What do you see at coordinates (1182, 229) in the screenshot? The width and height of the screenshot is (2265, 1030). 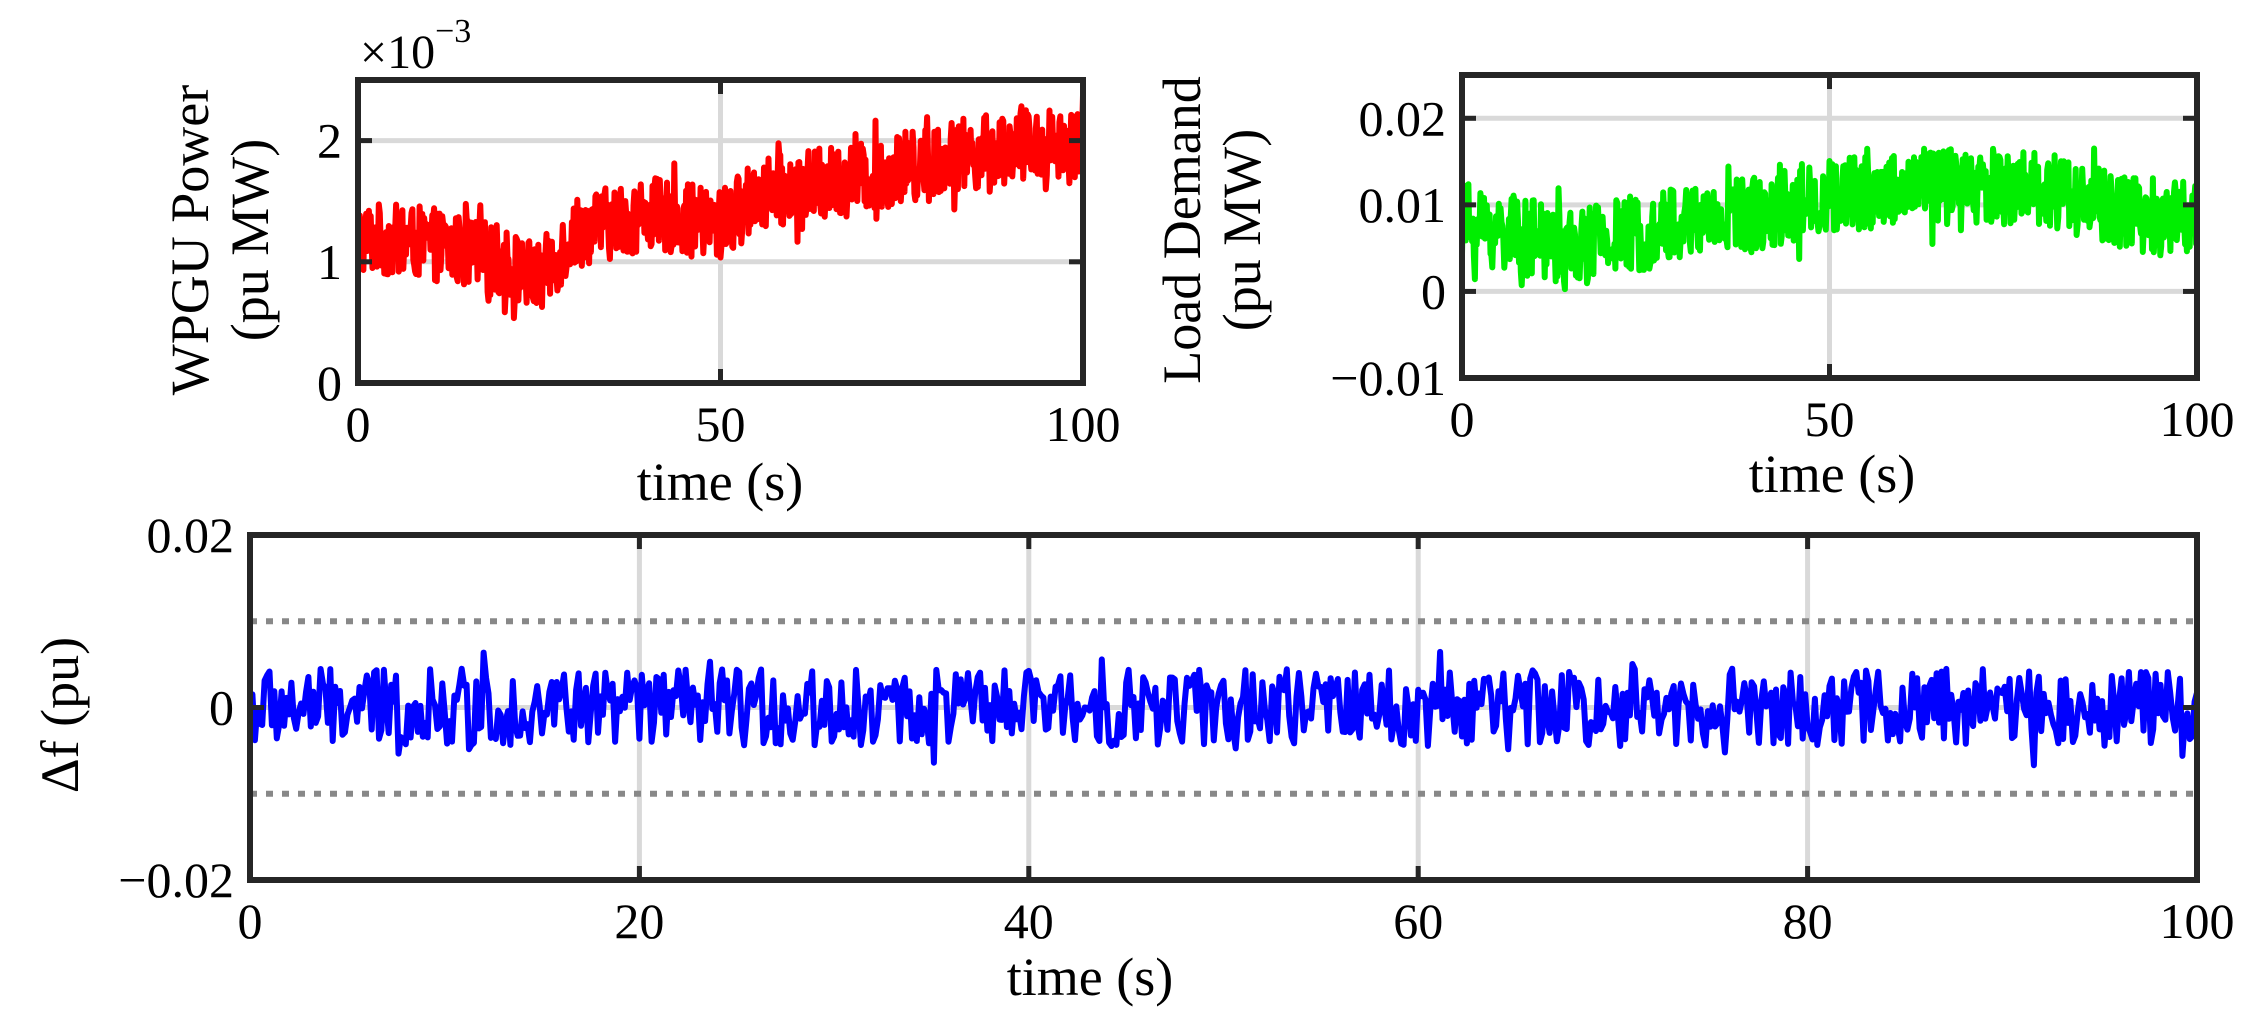 I see `y-axis-label-line-1: Load Demand` at bounding box center [1182, 229].